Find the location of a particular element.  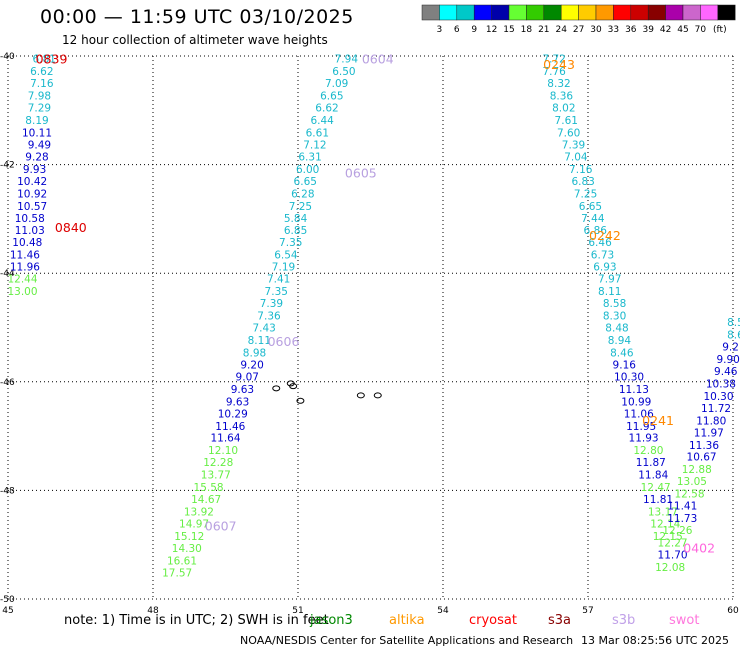

legend-label: 70 is located at coordinates (701, 30).